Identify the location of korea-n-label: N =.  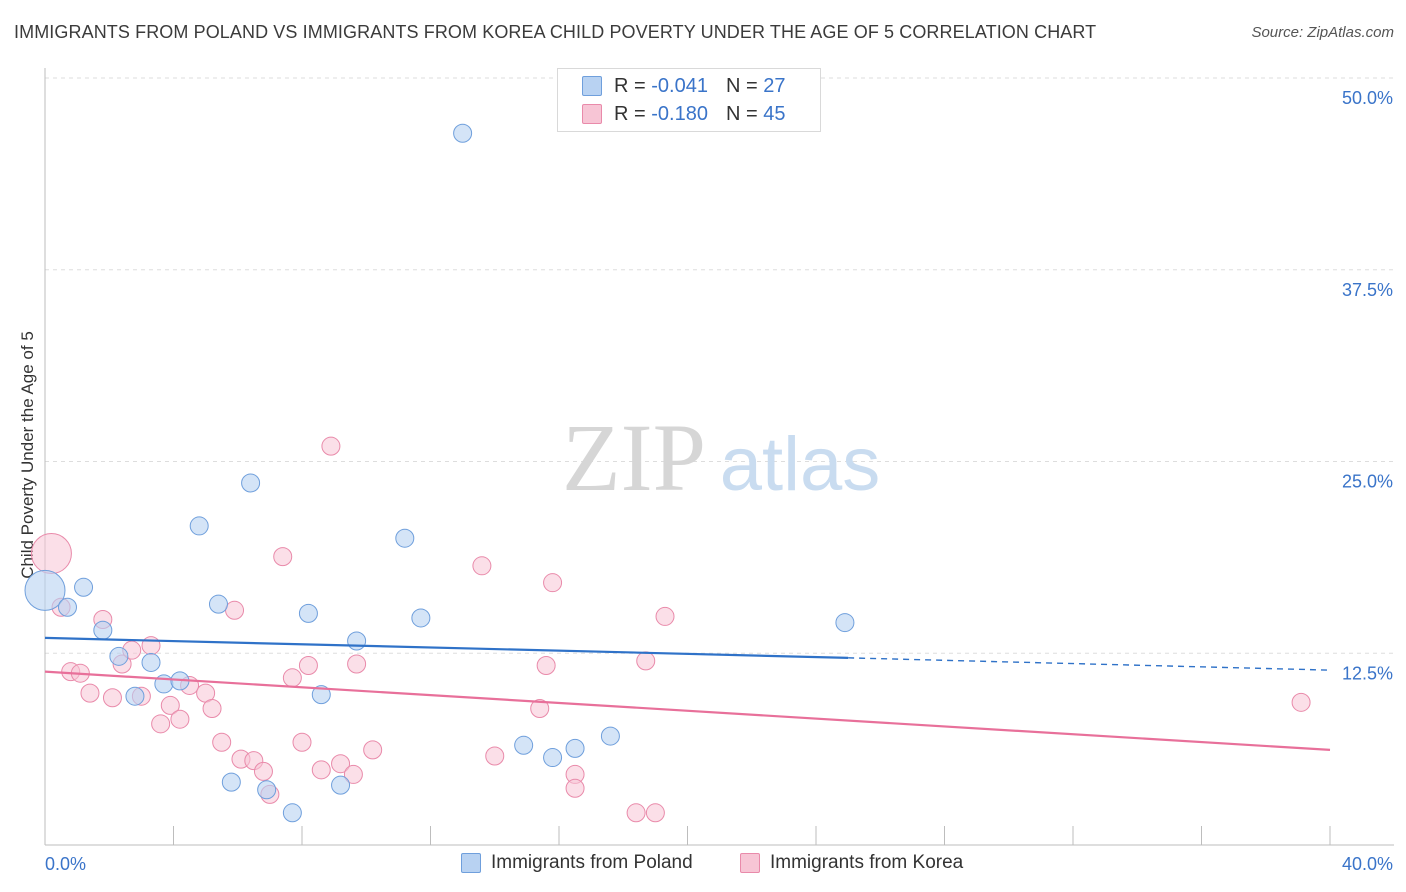
(741, 113).